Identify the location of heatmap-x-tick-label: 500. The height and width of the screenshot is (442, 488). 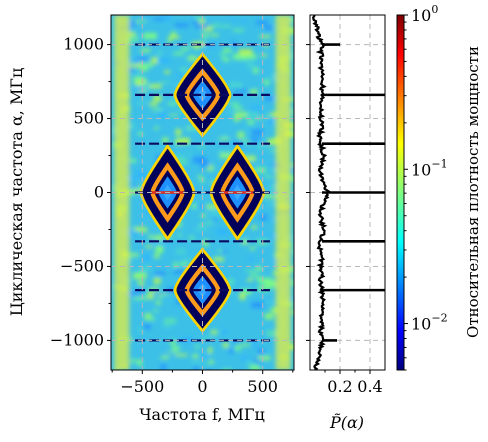
(262, 386).